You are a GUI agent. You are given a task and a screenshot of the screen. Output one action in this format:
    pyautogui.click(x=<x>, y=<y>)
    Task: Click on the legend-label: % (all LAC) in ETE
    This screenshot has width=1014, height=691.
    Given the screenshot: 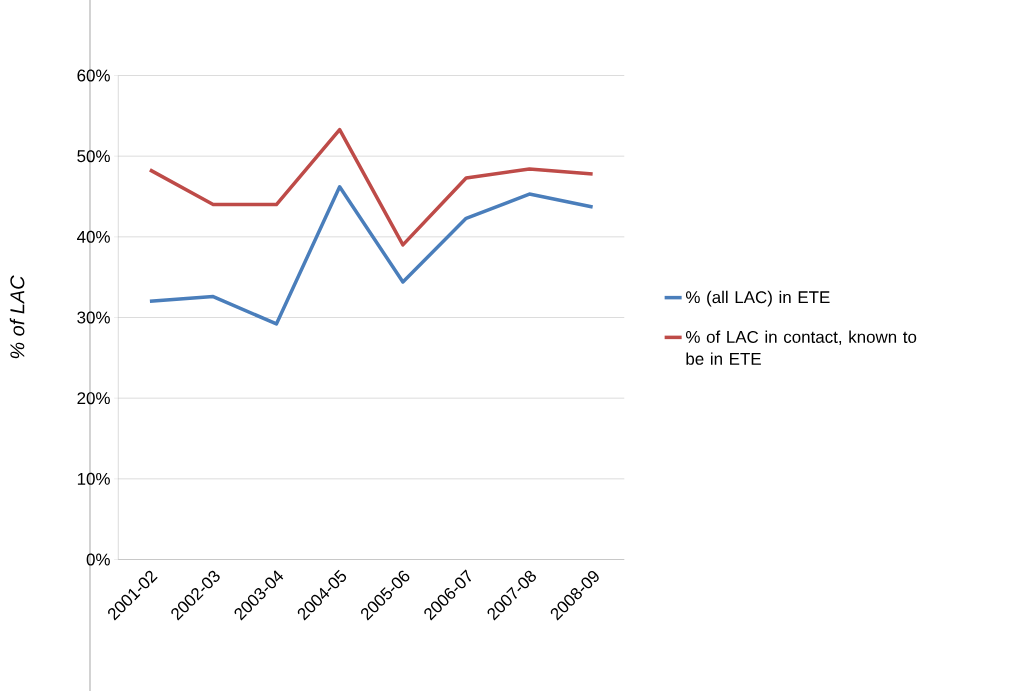 What is the action you would take?
    pyautogui.click(x=757, y=298)
    